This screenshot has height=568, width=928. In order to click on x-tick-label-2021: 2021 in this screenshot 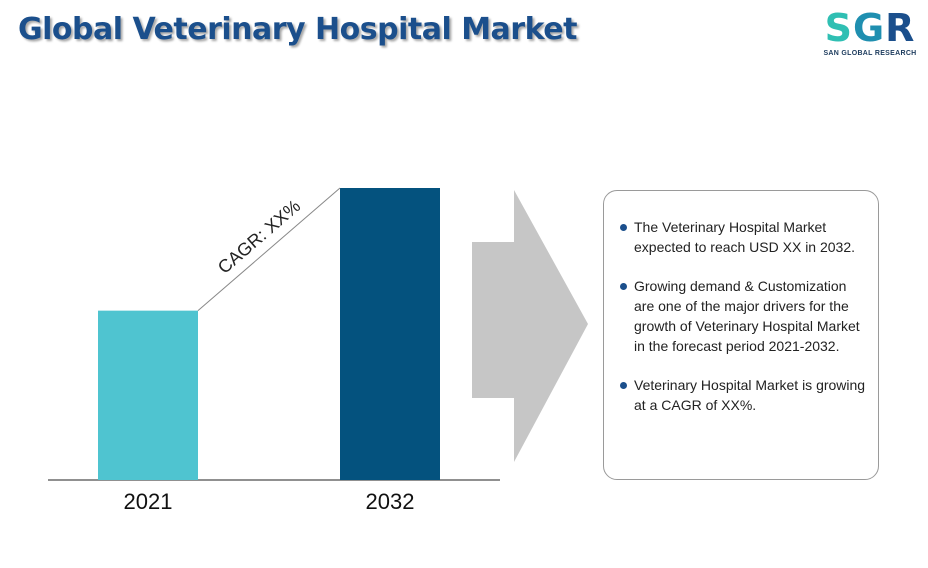, I will do `click(148, 501)`.